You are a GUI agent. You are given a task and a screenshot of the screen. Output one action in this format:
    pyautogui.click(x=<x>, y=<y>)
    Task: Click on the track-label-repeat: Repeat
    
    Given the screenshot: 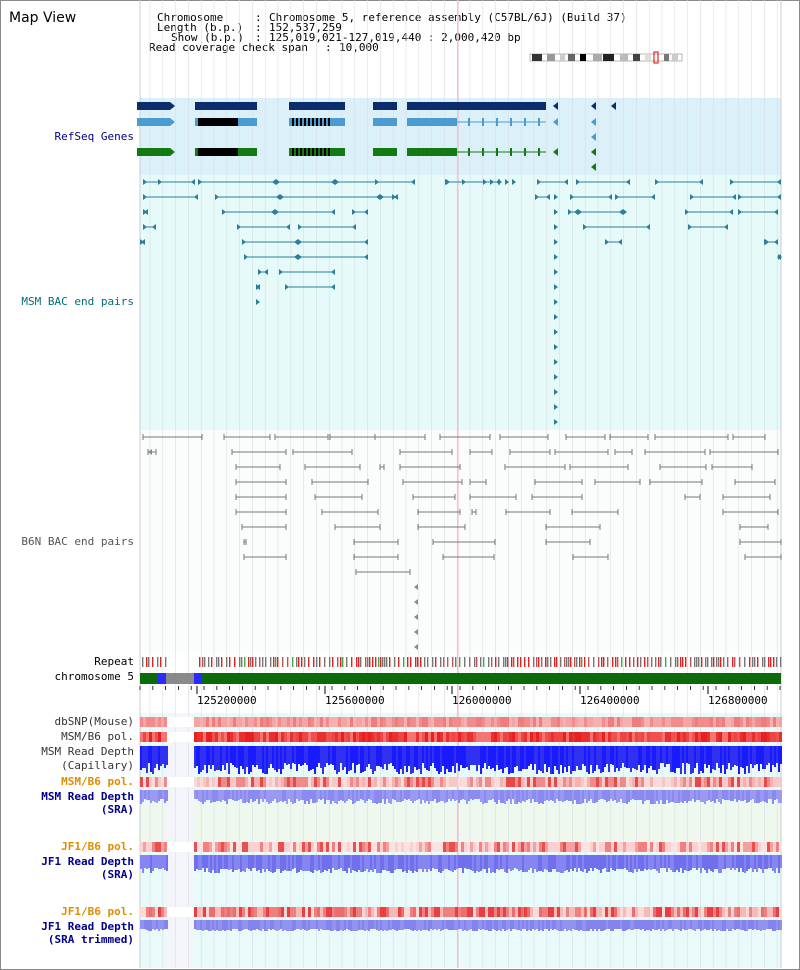 What is the action you would take?
    pyautogui.click(x=114, y=661)
    